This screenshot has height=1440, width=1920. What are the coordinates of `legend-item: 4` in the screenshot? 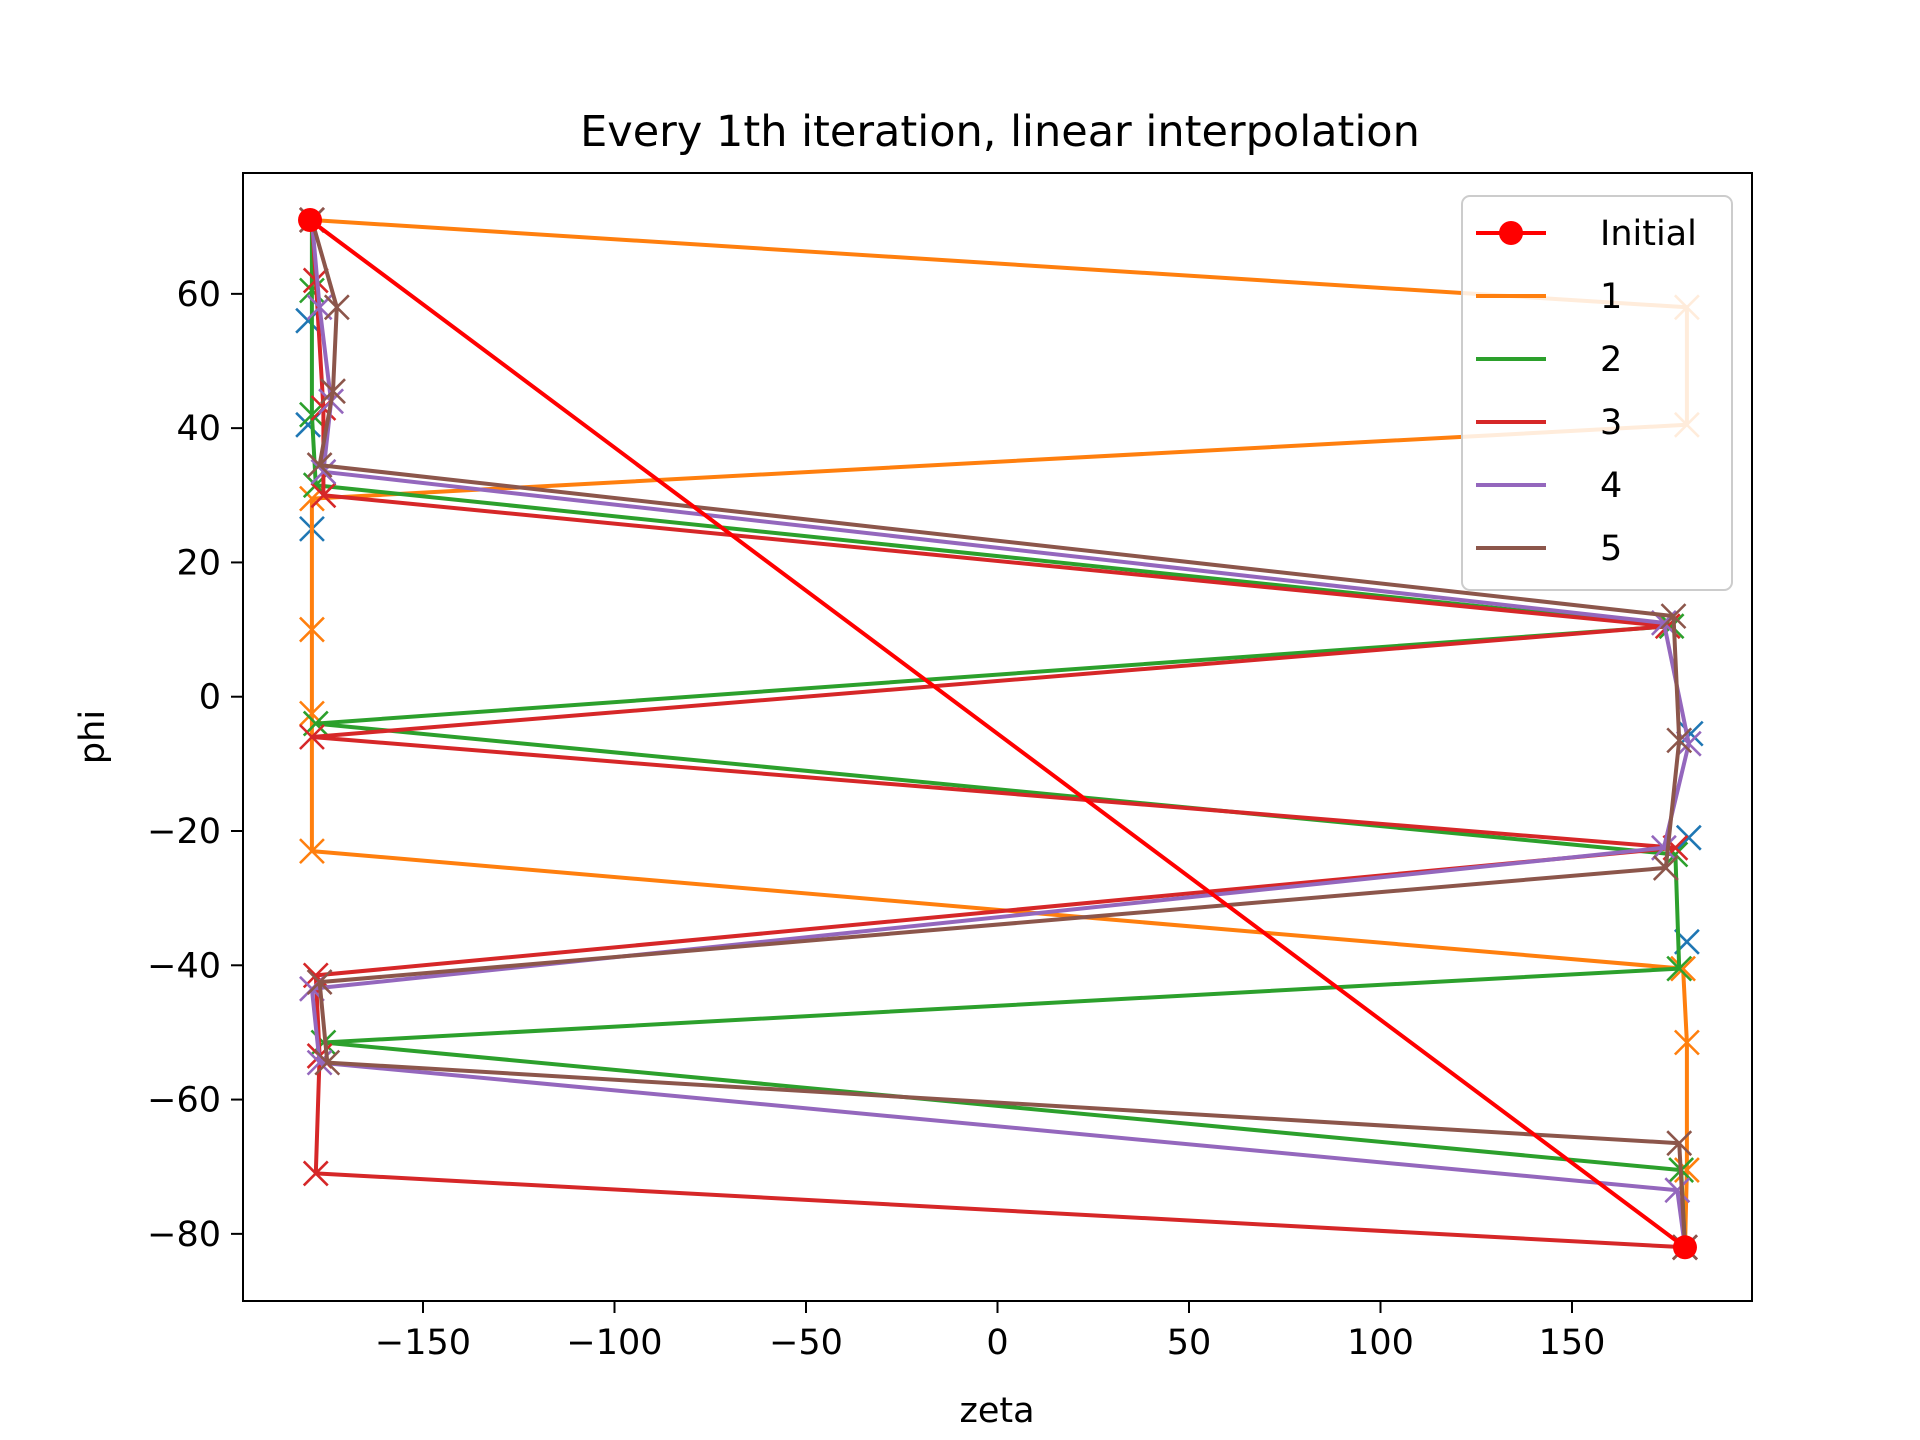 It's located at (1549, 486).